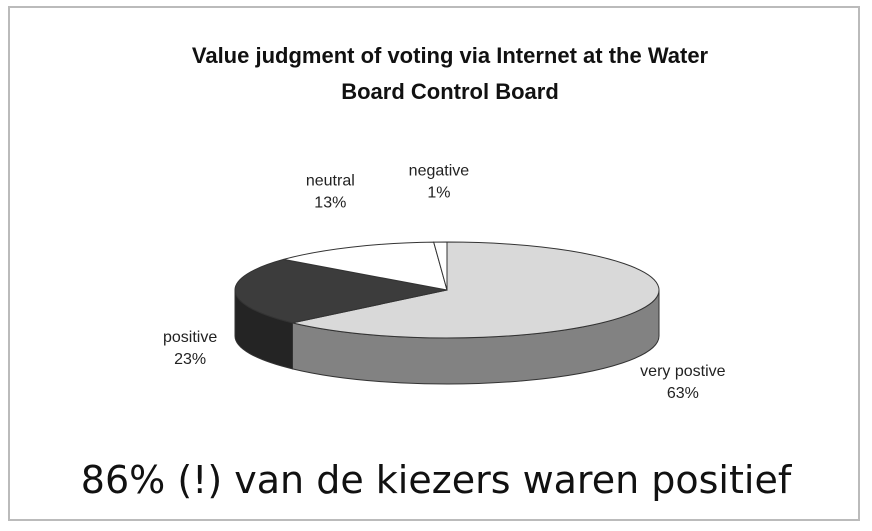 This screenshot has width=872, height=531. I want to click on slice-label: very postive, so click(682, 371).